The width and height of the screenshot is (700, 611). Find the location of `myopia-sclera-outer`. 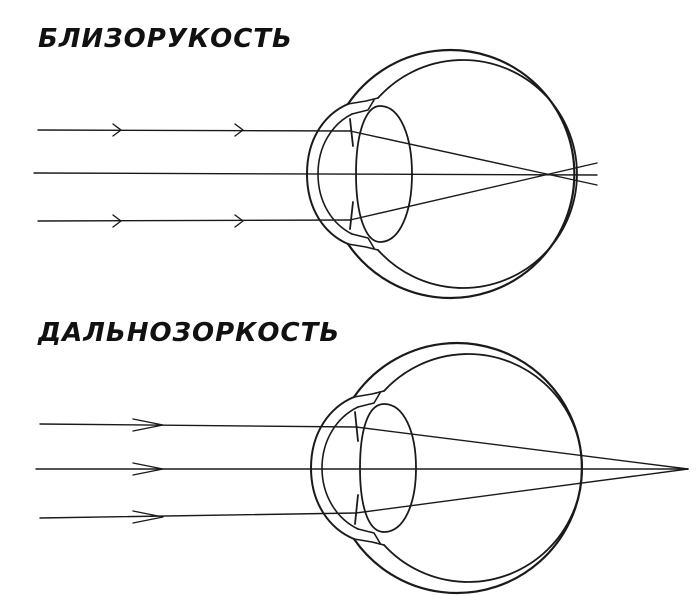

myopia-sclera-outer is located at coordinates (461, 174).